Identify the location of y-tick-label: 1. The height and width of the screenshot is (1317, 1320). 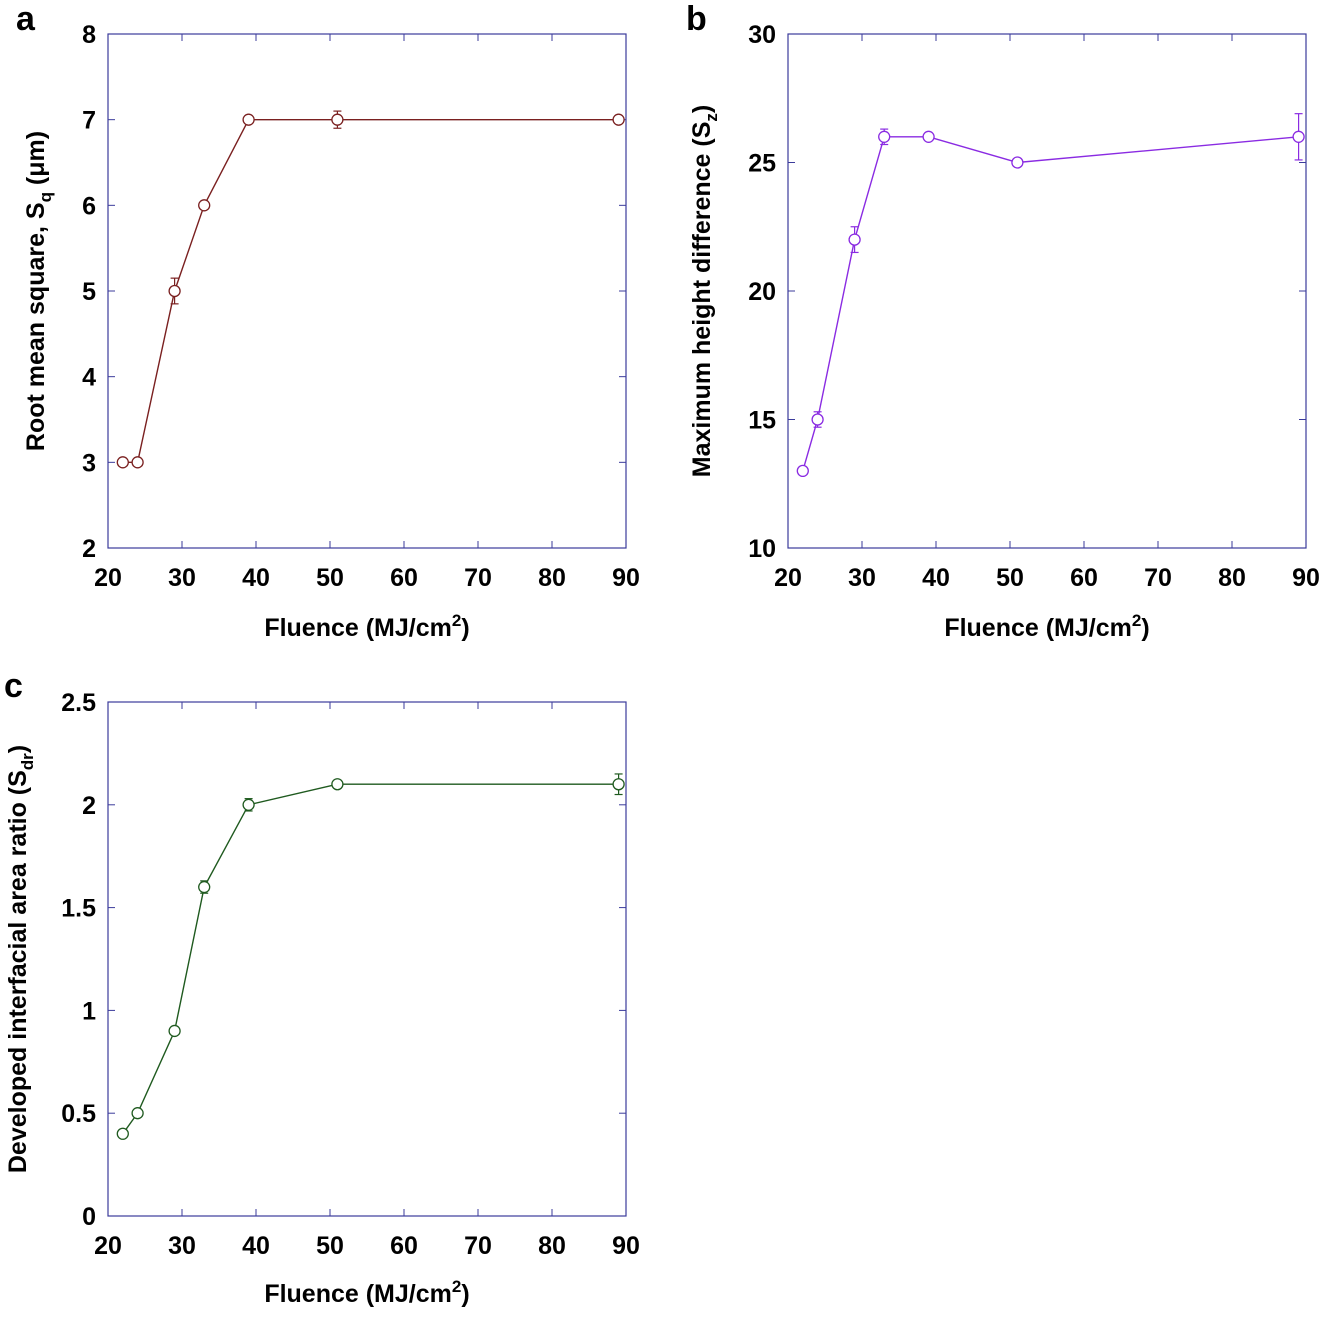
(89, 1011).